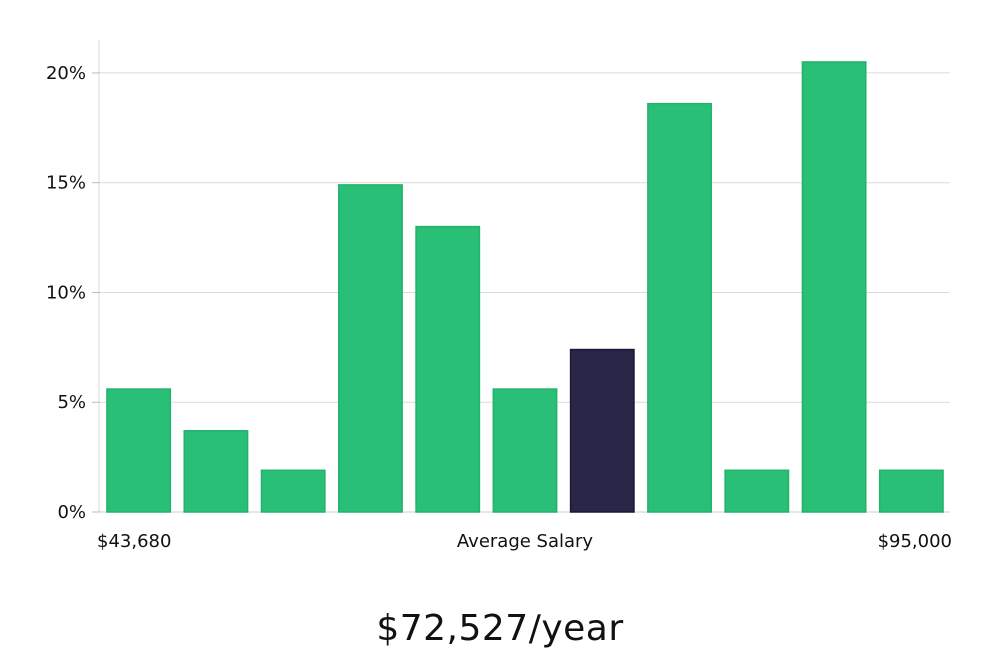 The width and height of the screenshot is (1000, 660). Describe the element at coordinates (500, 628) in the screenshot. I see `average-salary-value: $72,527/year` at that location.